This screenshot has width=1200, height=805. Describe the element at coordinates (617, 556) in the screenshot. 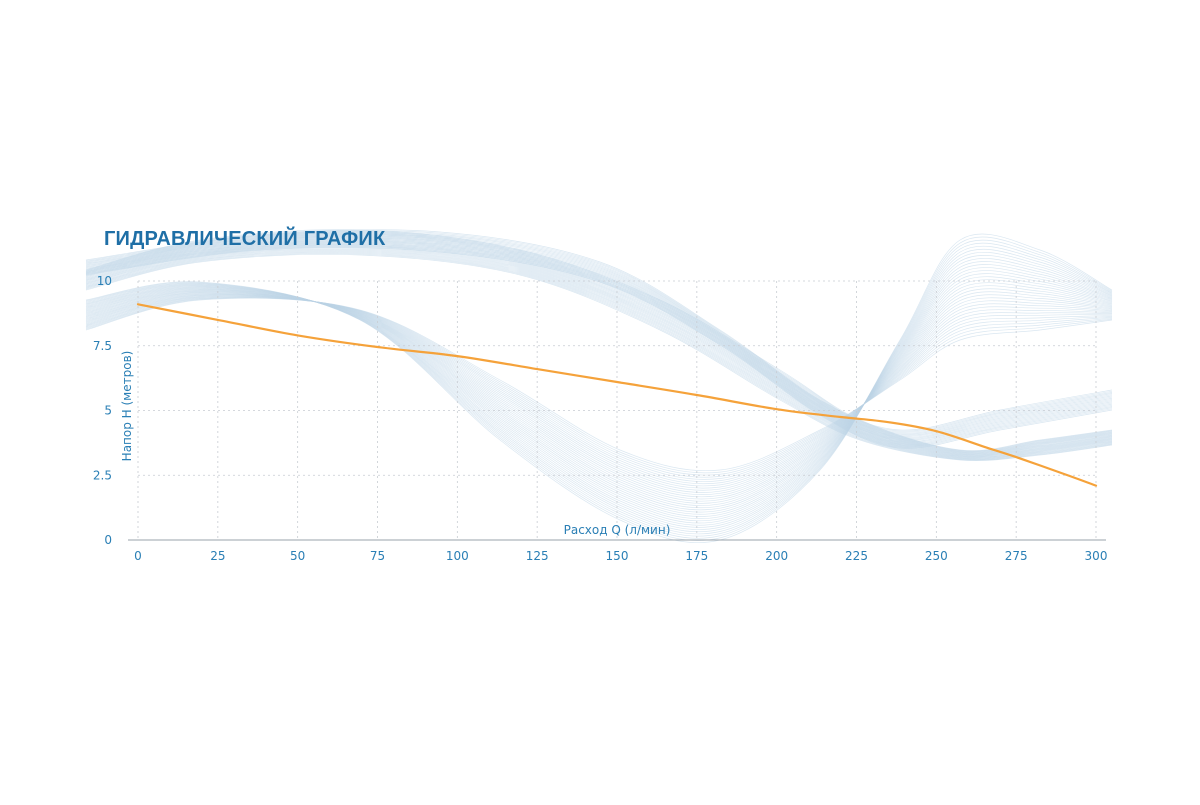

I see `x-tick-label: 150` at that location.